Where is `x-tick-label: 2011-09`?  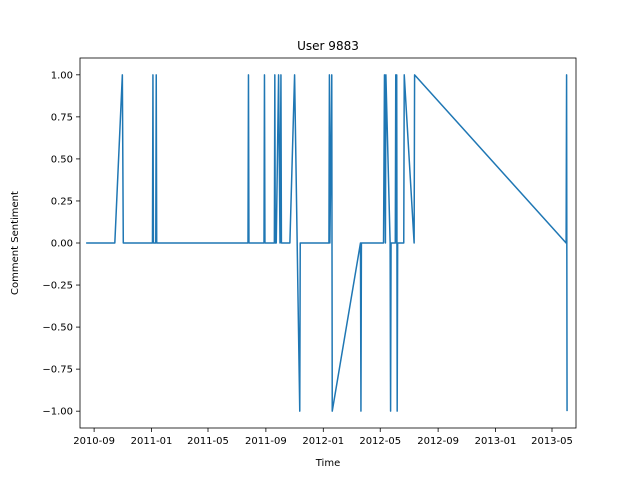 x-tick-label: 2011-09 is located at coordinates (266, 441).